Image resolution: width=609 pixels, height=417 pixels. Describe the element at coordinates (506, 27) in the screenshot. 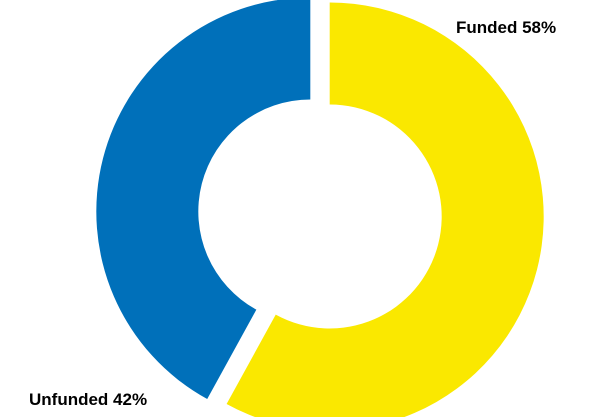

I see `funded-slice-label: Funded 58%` at that location.